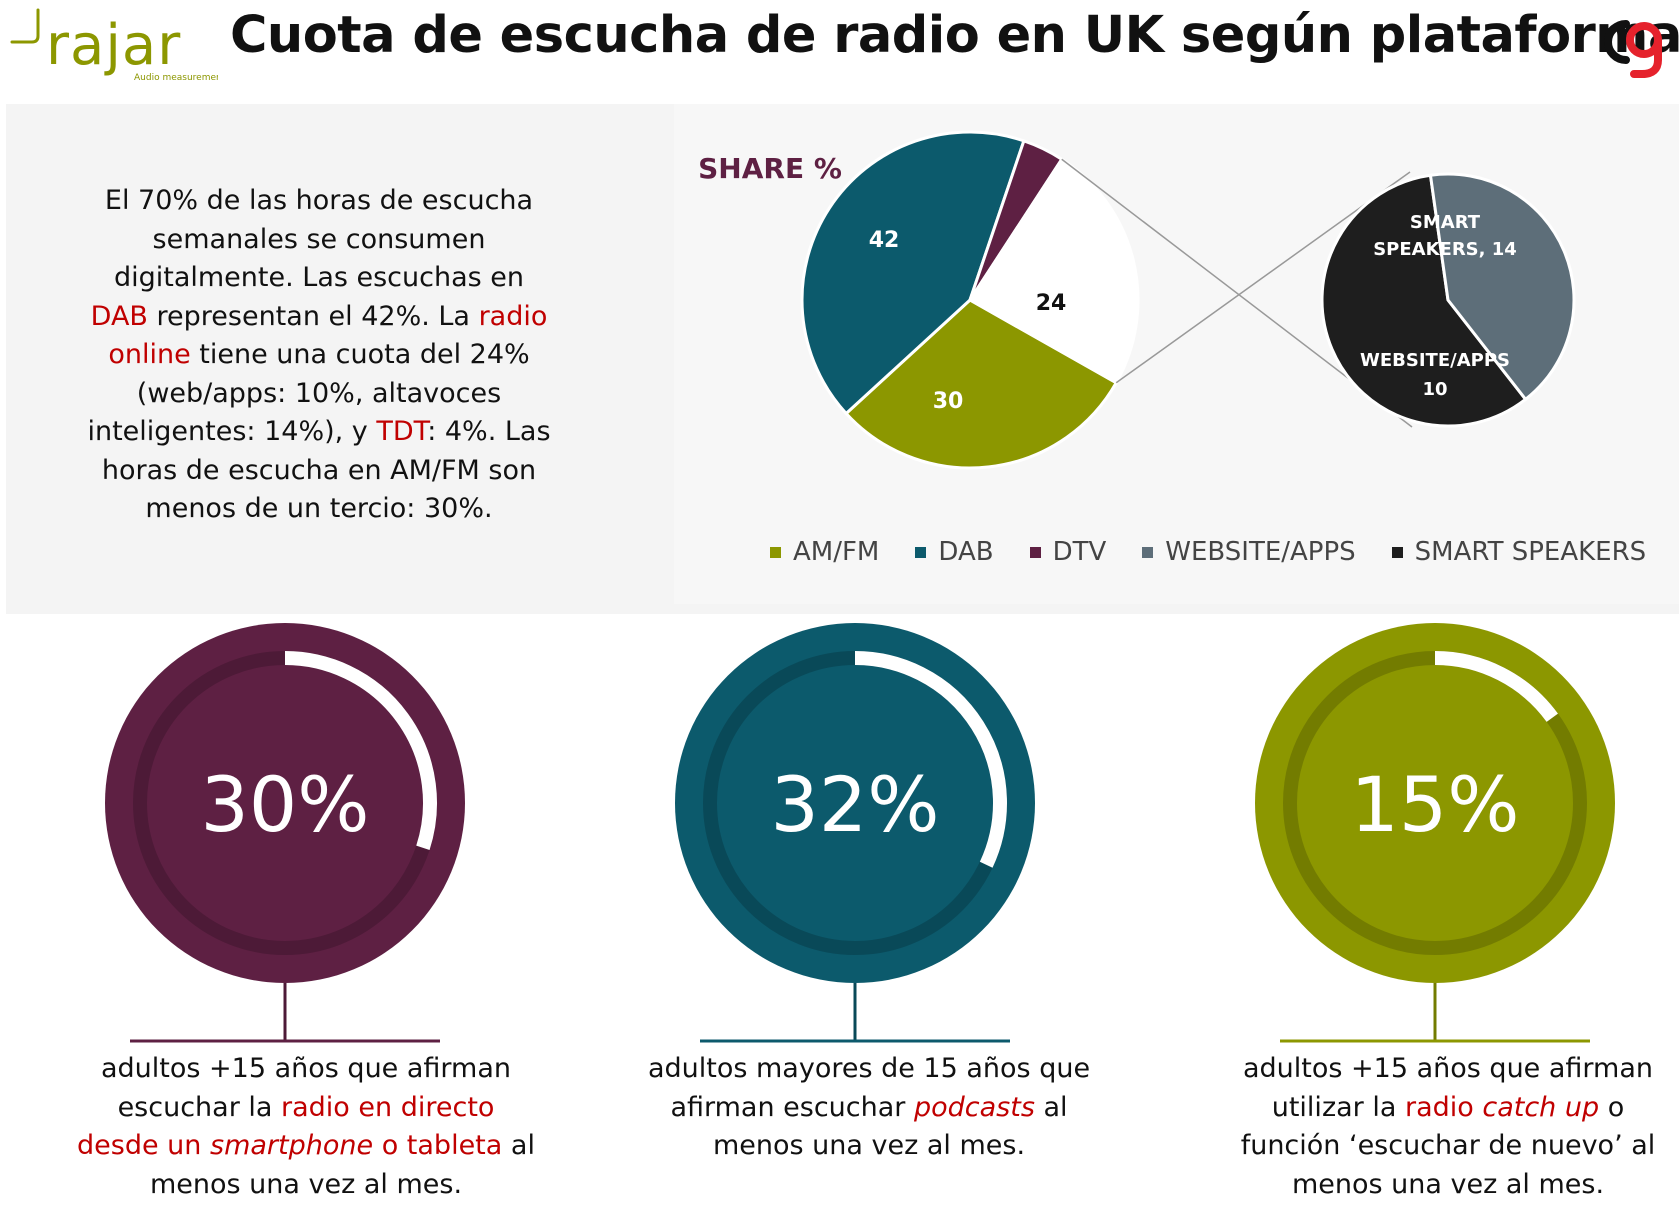 Image resolution: width=1679 pixels, height=1209 pixels. What do you see at coordinates (286, 1126) in the screenshot?
I see `caption1-highlight-1: radio en directo desde un` at bounding box center [286, 1126].